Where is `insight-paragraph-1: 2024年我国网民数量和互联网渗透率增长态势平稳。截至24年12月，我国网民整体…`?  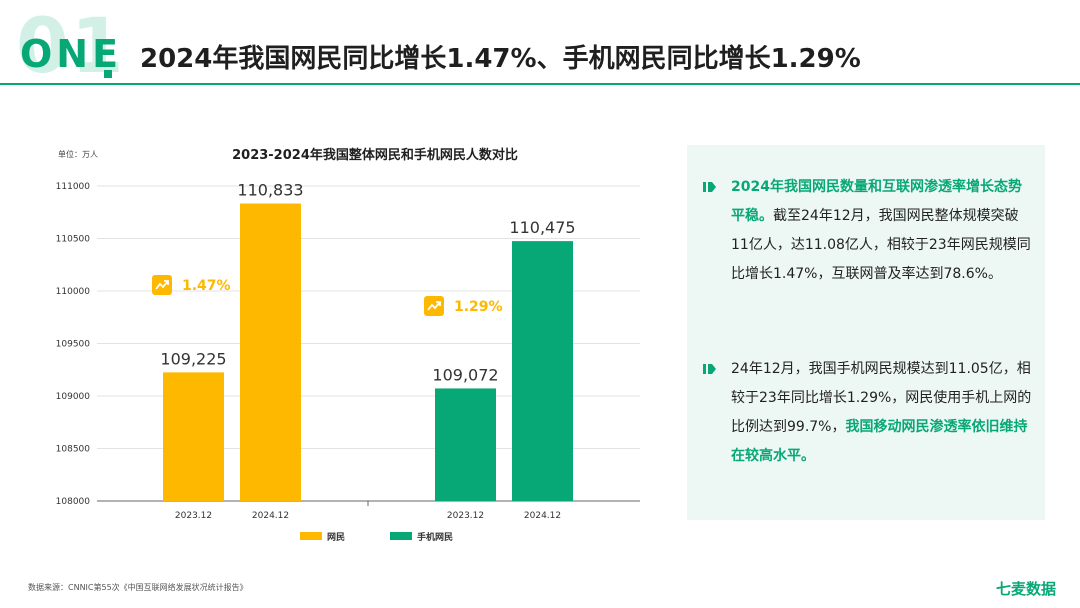 insight-paragraph-1: 2024年我国网民数量和互联网渗透率增长态势平稳。截至24年12月，我国网民整体… is located at coordinates (867, 231).